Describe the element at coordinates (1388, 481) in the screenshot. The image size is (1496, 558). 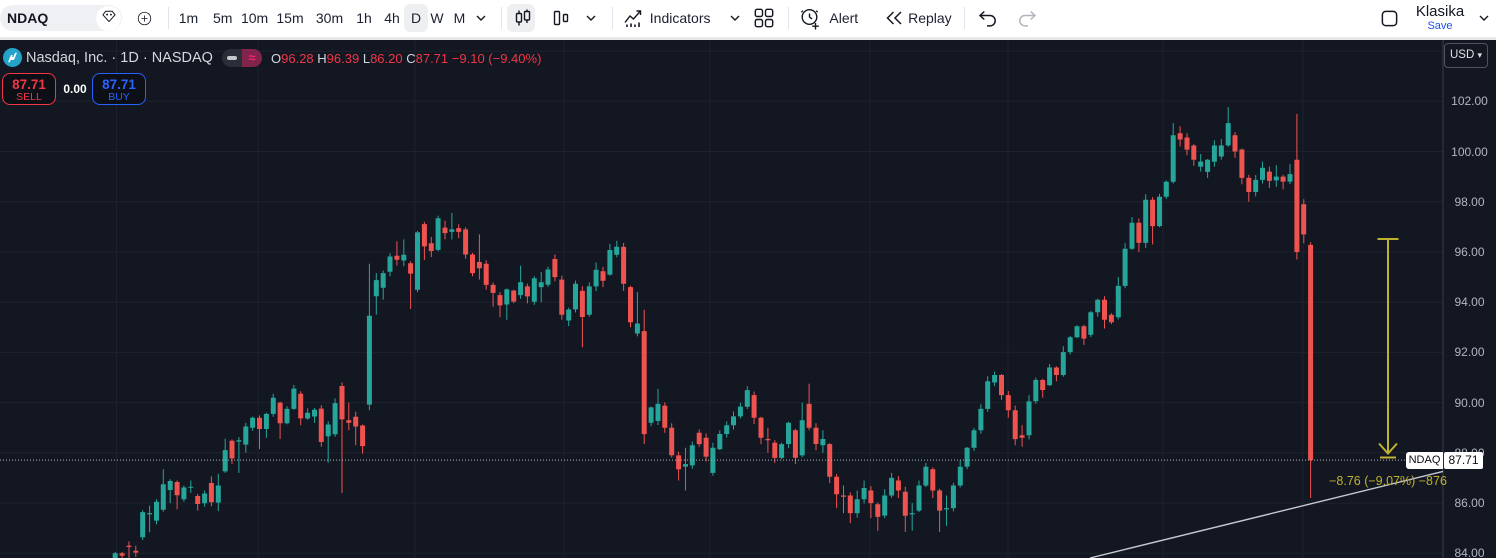
I see `svg-text: −8.76 (−9.07%) −876` at that location.